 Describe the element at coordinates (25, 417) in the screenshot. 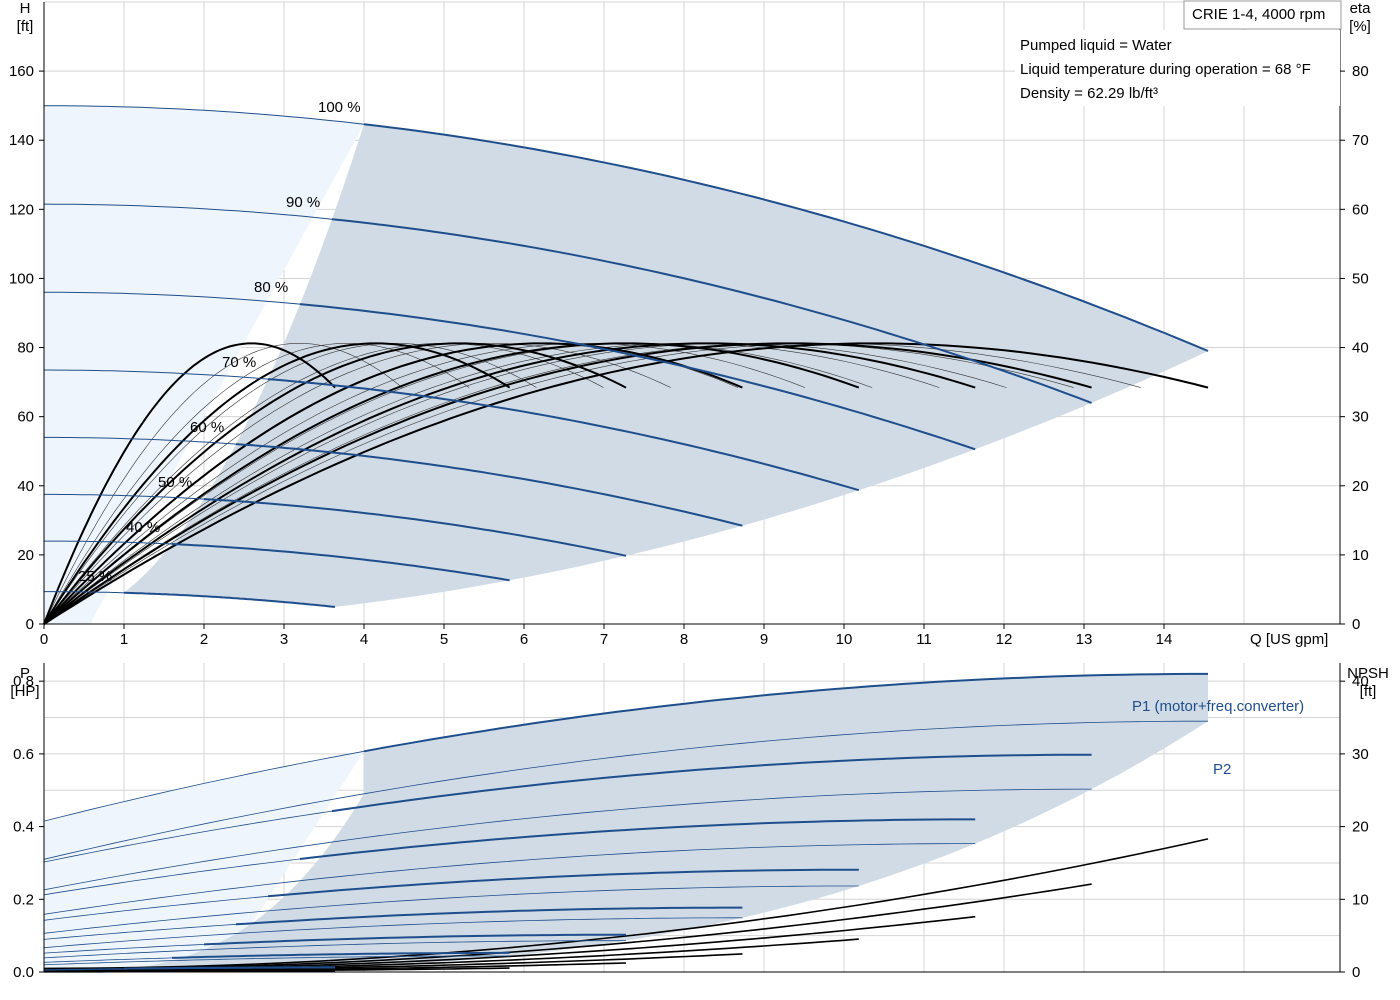

I see `y-tick-label: 60` at that location.